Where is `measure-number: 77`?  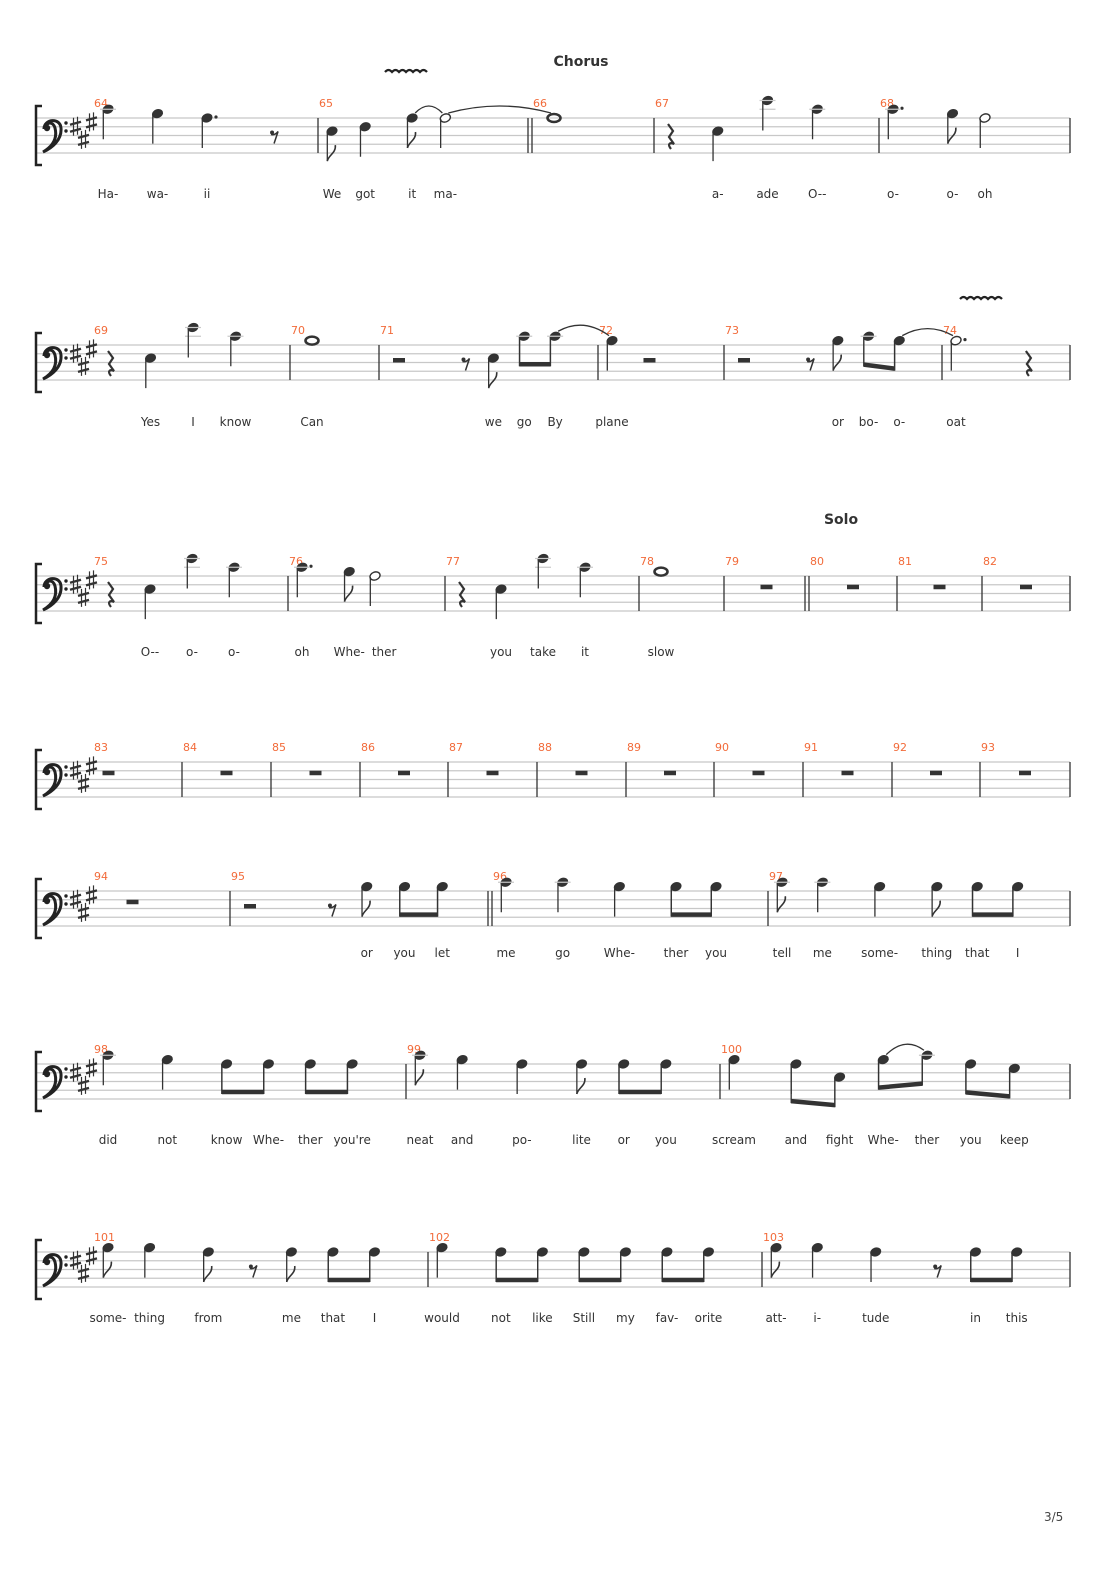
measure-number: 77 is located at coordinates (453, 561).